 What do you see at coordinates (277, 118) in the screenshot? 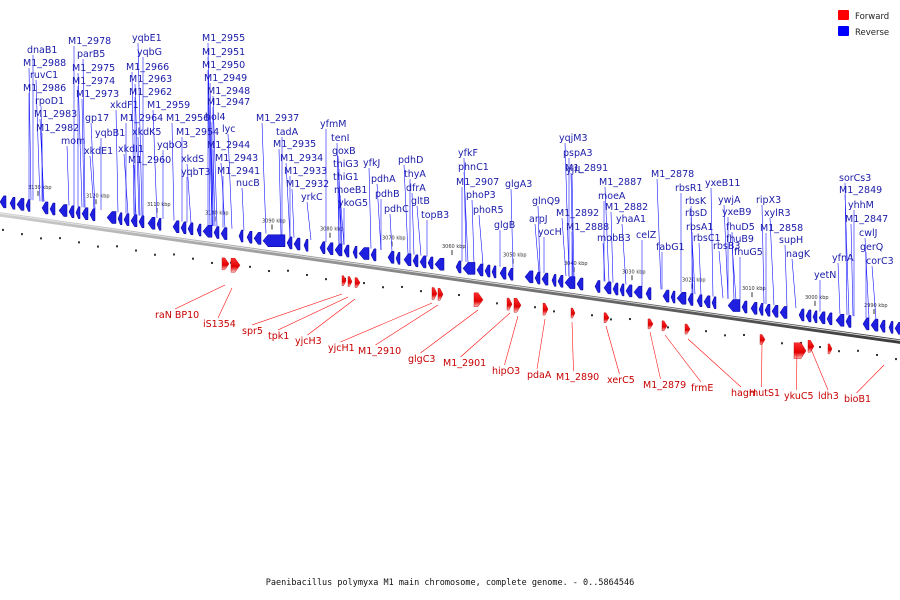
I see `reverse-gene-label: M1_2937` at bounding box center [277, 118].